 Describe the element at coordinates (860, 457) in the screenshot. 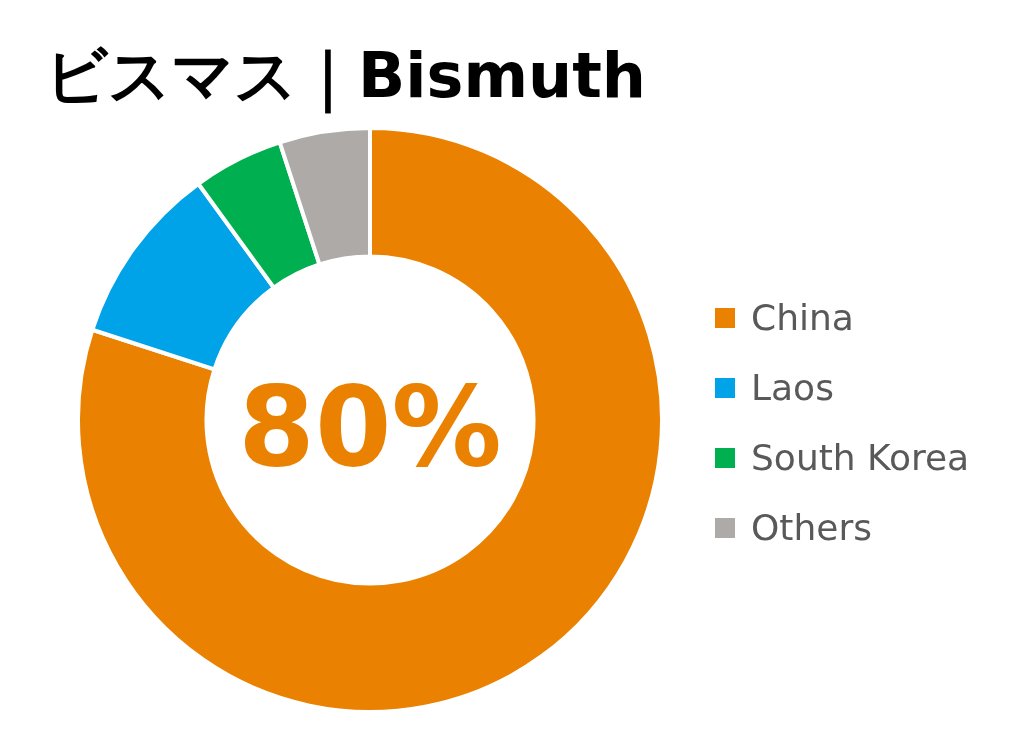

I see `legend-label: South Korea` at that location.